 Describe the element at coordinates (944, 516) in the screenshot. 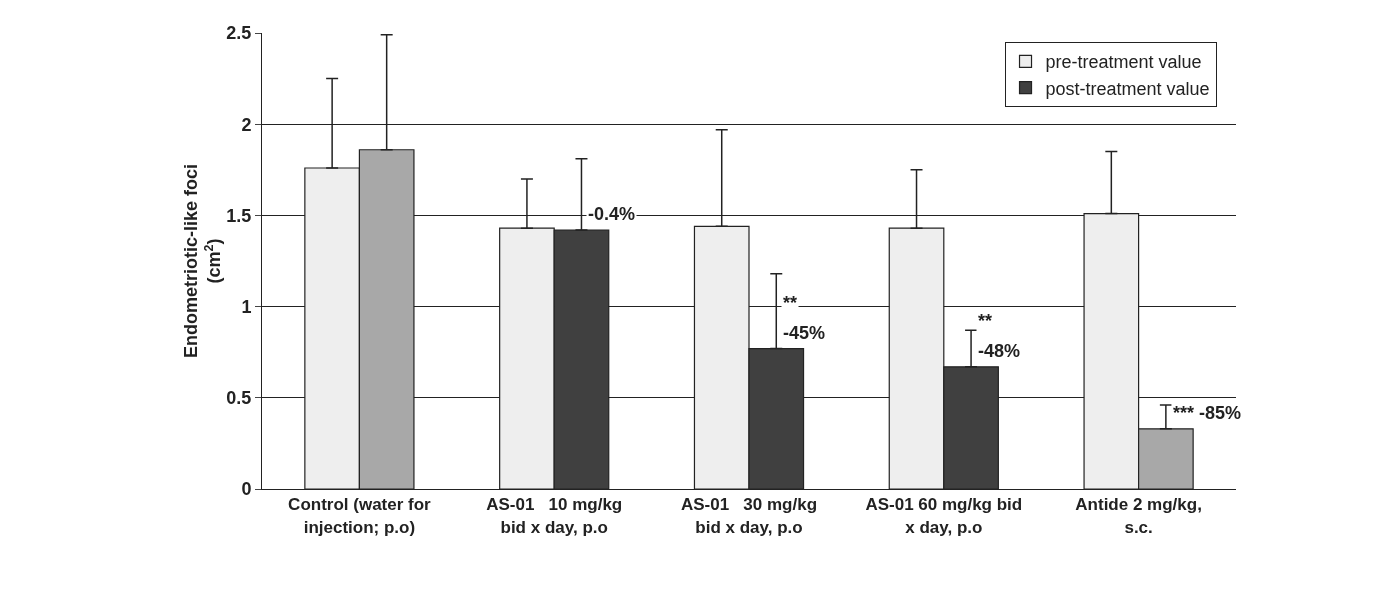

I see `x-tick-label: AS-01 60 mg/kg bid x day, p.o` at that location.